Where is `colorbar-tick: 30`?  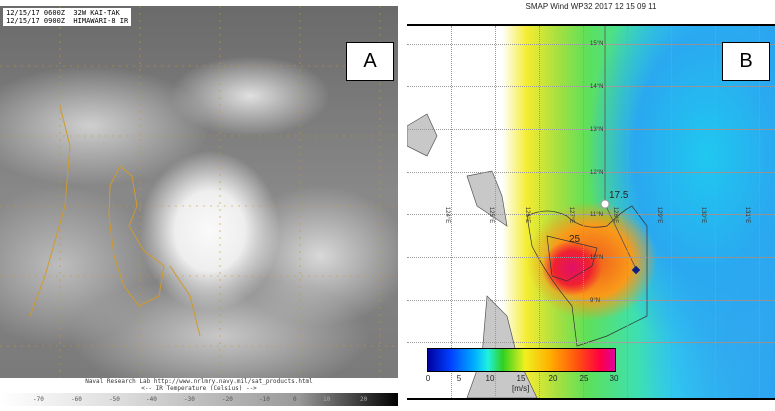
colorbar-tick: 30 is located at coordinates (614, 378).